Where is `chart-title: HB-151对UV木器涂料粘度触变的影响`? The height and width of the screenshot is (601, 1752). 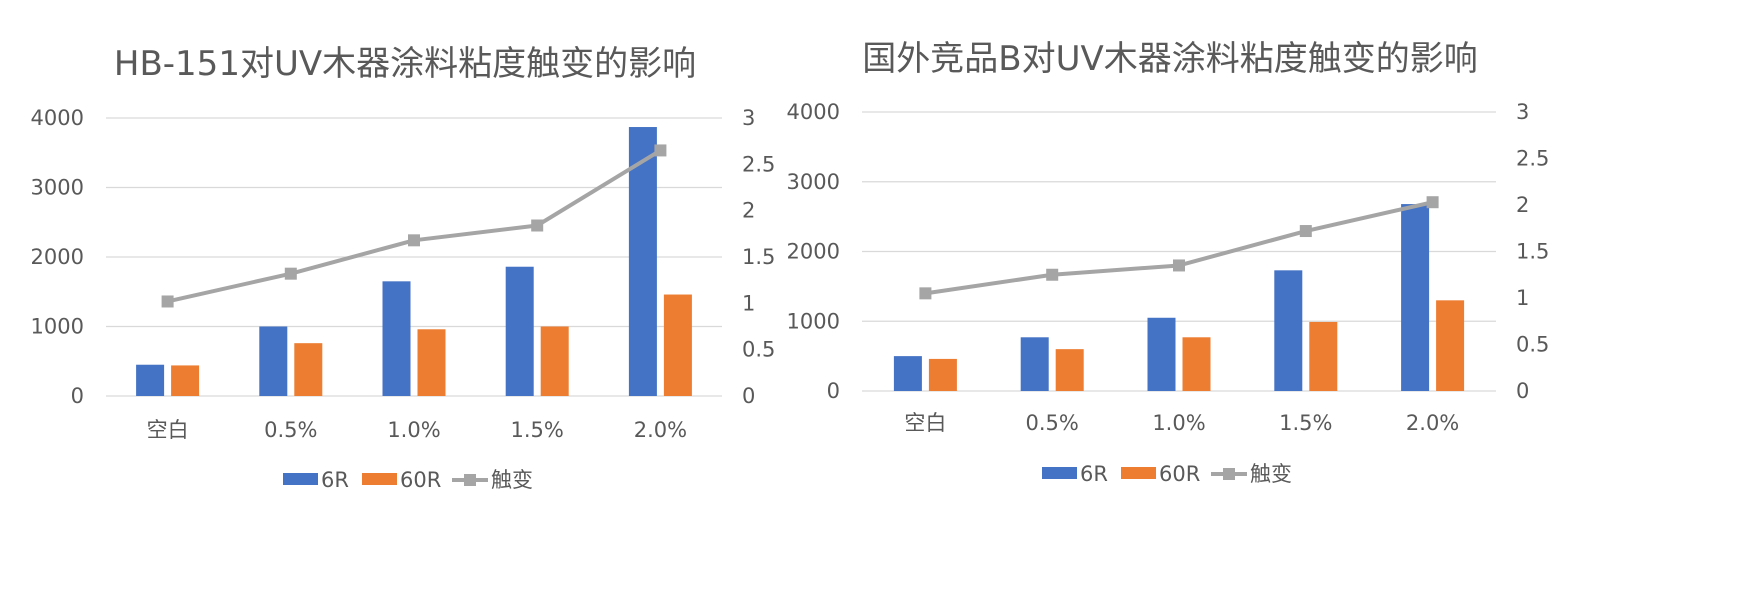
chart-title: HB-151对UV木器涂料粘度触变的影响 is located at coordinates (405, 64).